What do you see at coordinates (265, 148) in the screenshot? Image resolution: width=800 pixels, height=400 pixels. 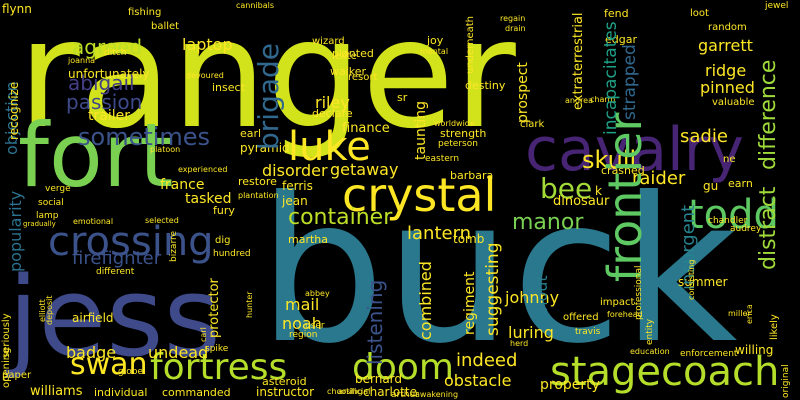 I see `word: pyramid` at bounding box center [265, 148].